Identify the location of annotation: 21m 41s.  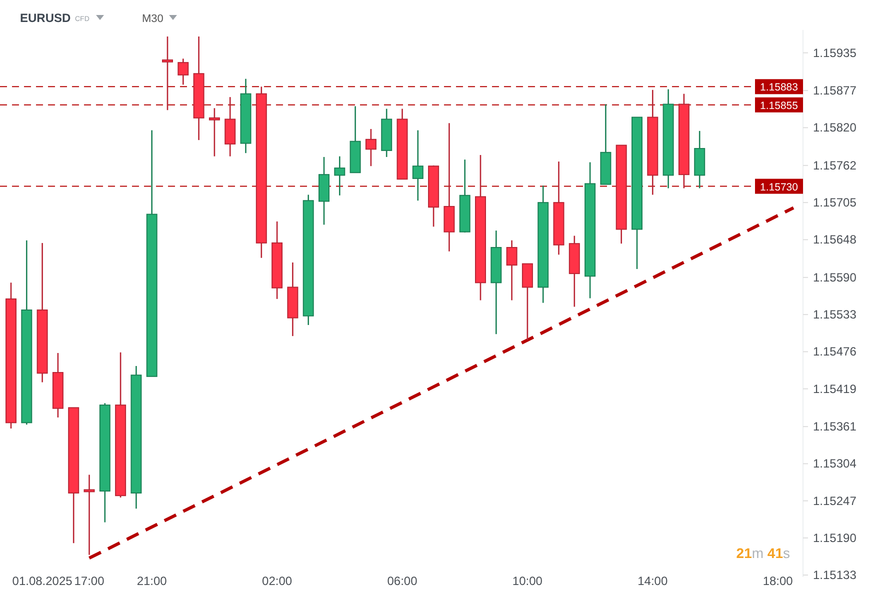
(763, 553).